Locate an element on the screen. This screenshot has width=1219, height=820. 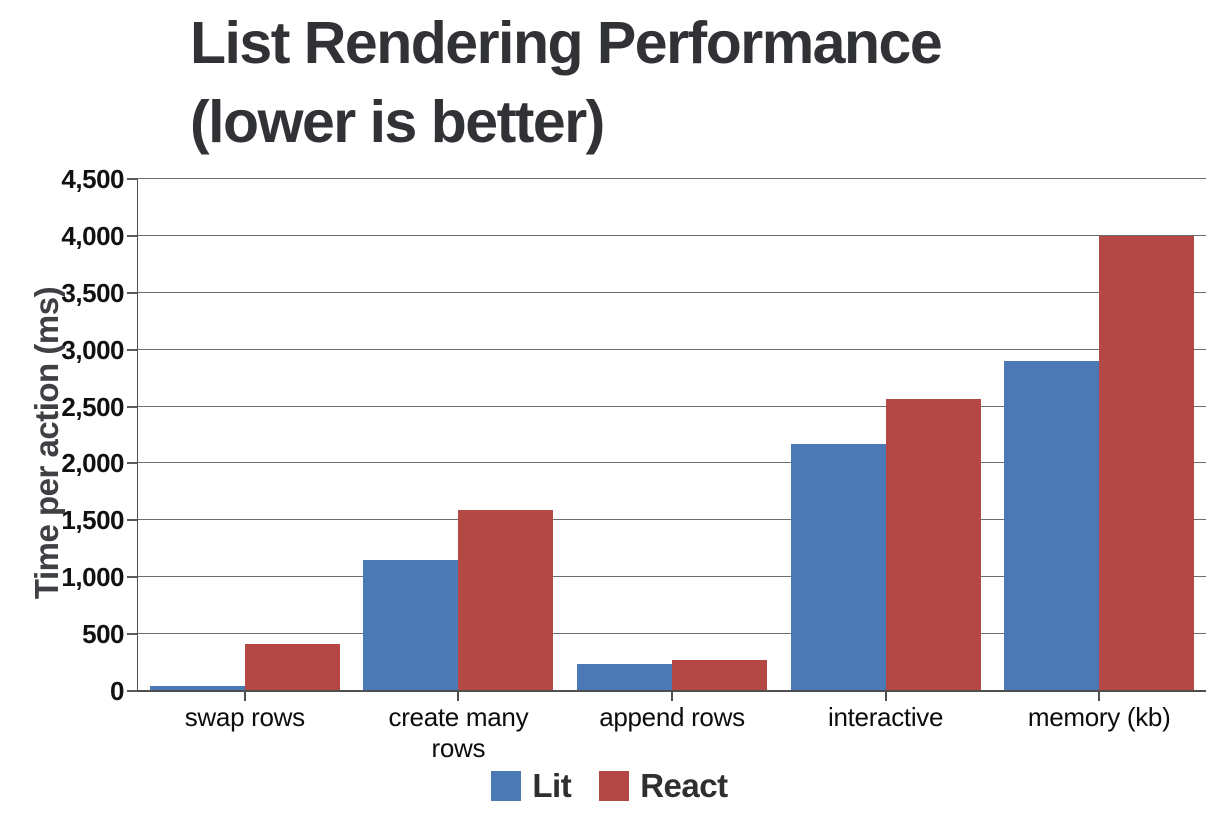
y-tick-label: 2,000 is located at coordinates (92, 463).